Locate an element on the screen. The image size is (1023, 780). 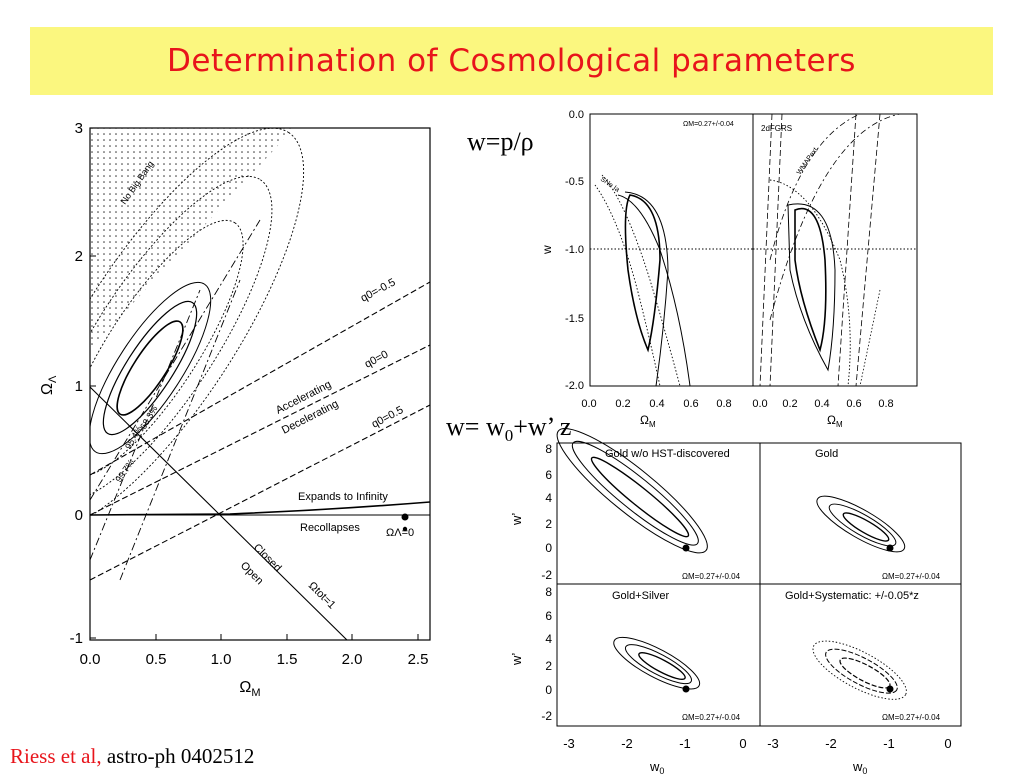
br-ylabel-top: w’ is located at coordinates (516, 519).